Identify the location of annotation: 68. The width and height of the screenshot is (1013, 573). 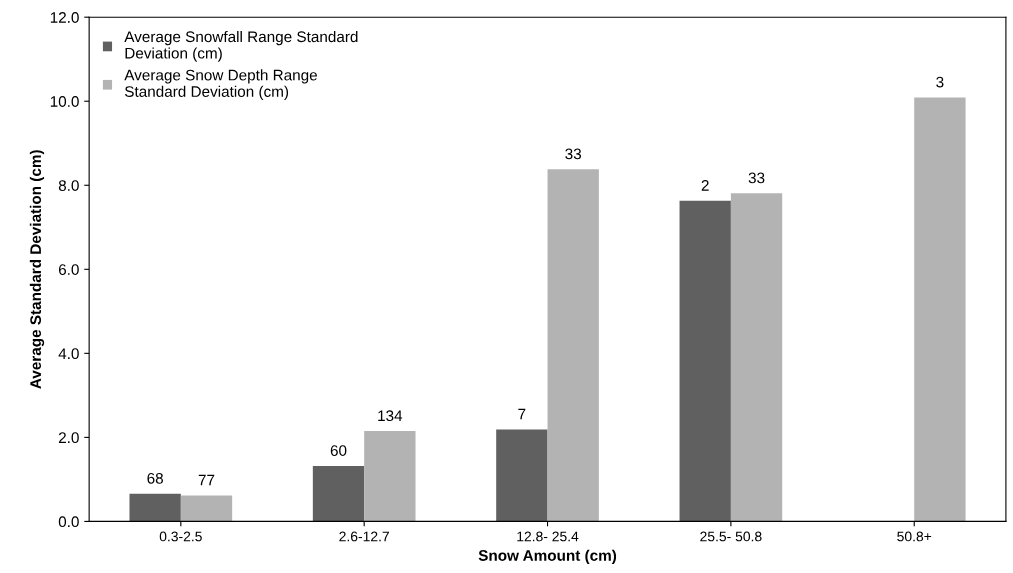
(155, 478).